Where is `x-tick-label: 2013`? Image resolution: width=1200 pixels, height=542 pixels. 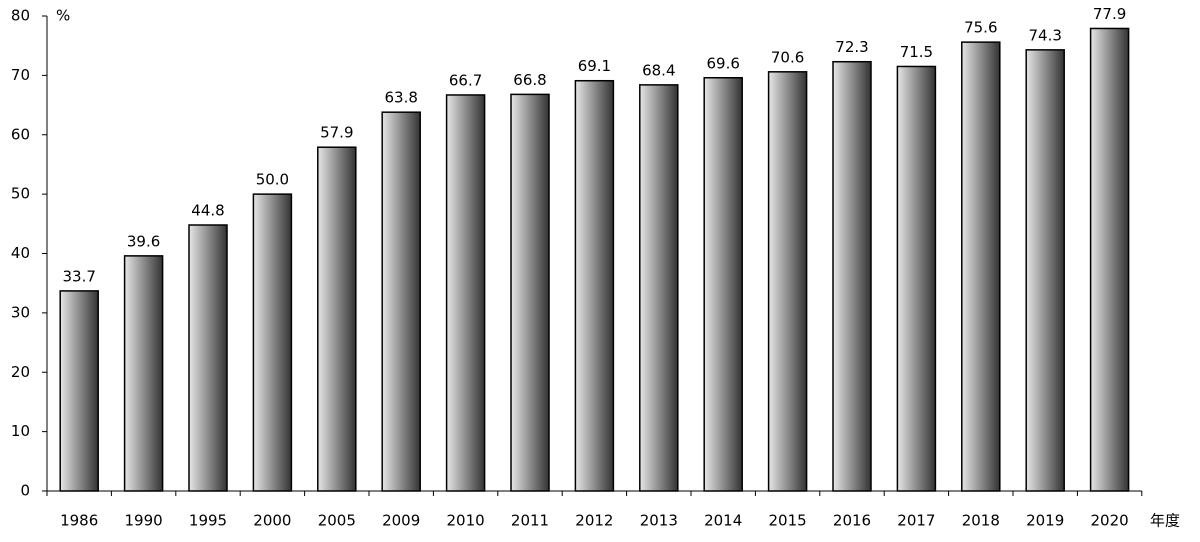
x-tick-label: 2013 is located at coordinates (659, 521).